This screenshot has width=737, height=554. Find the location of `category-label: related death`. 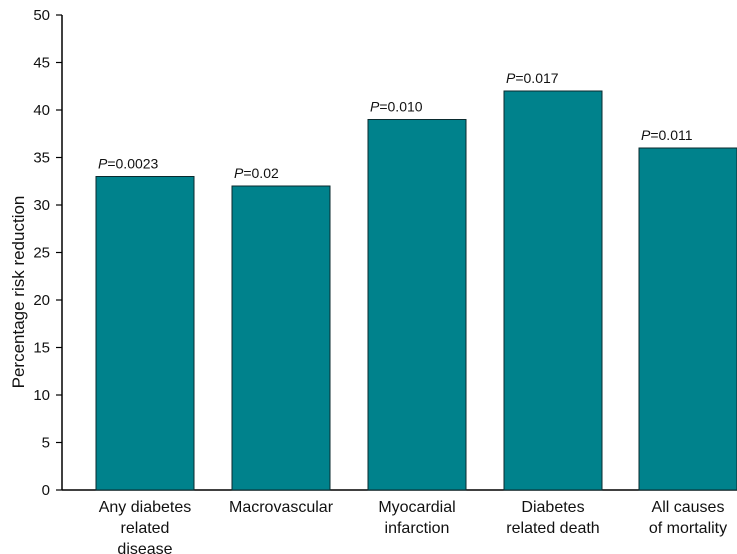

category-label: related death is located at coordinates (552, 528).